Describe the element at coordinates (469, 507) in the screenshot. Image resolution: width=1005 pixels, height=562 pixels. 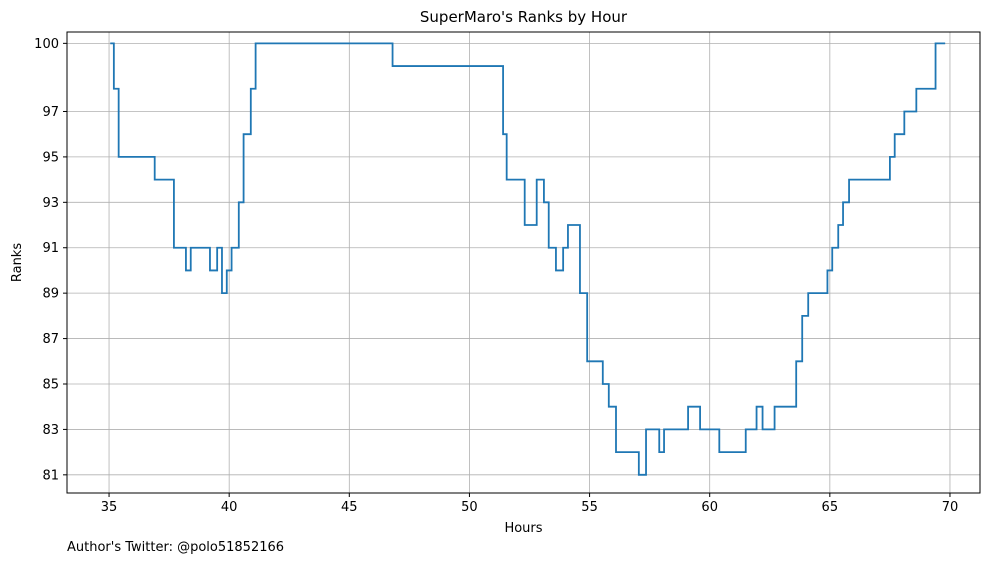
I see `x-tick-label: 50` at that location.